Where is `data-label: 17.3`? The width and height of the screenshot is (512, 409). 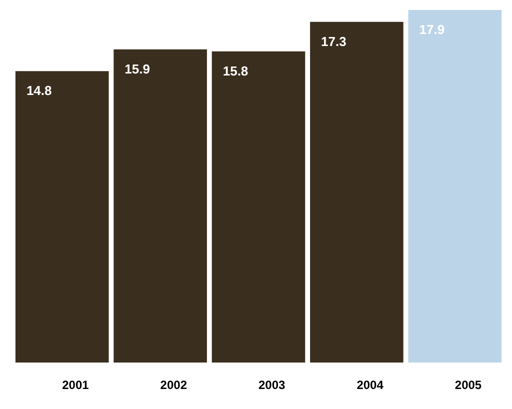
data-label: 17.3 is located at coordinates (333, 41).